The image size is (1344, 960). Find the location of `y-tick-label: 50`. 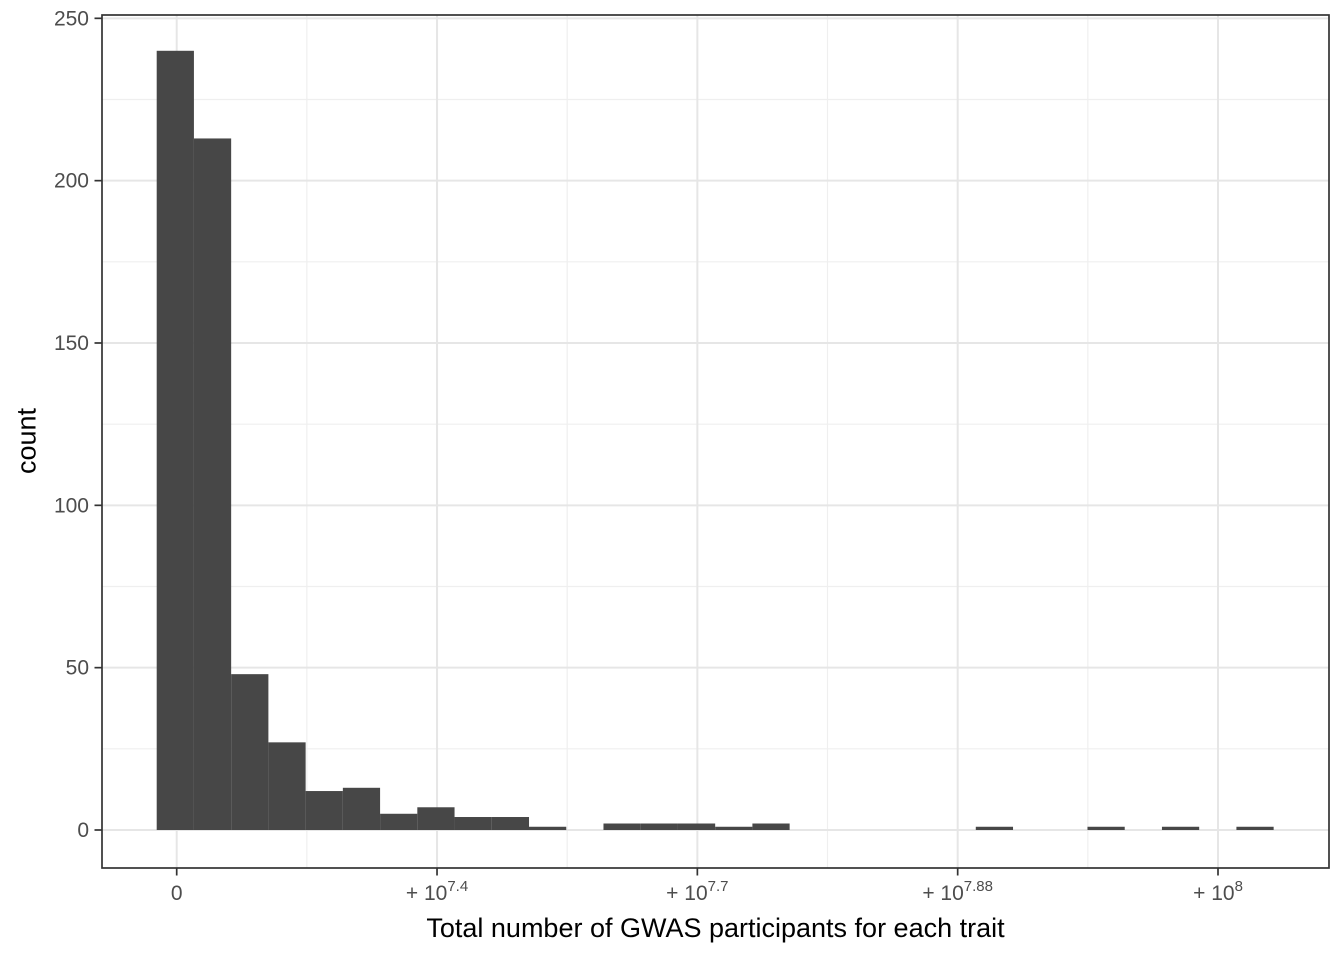

y-tick-label: 50 is located at coordinates (77, 668).